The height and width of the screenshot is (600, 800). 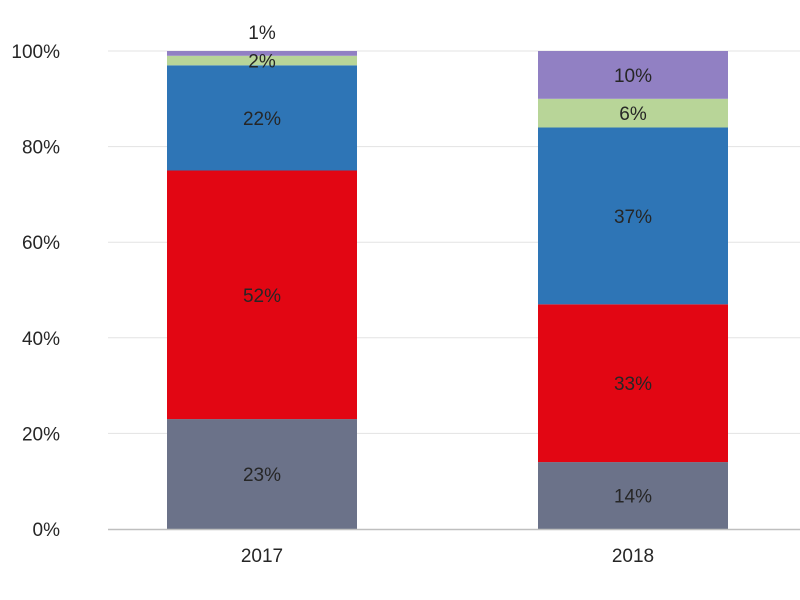 I want to click on y-tick-label: 60%, so click(x=41, y=243).